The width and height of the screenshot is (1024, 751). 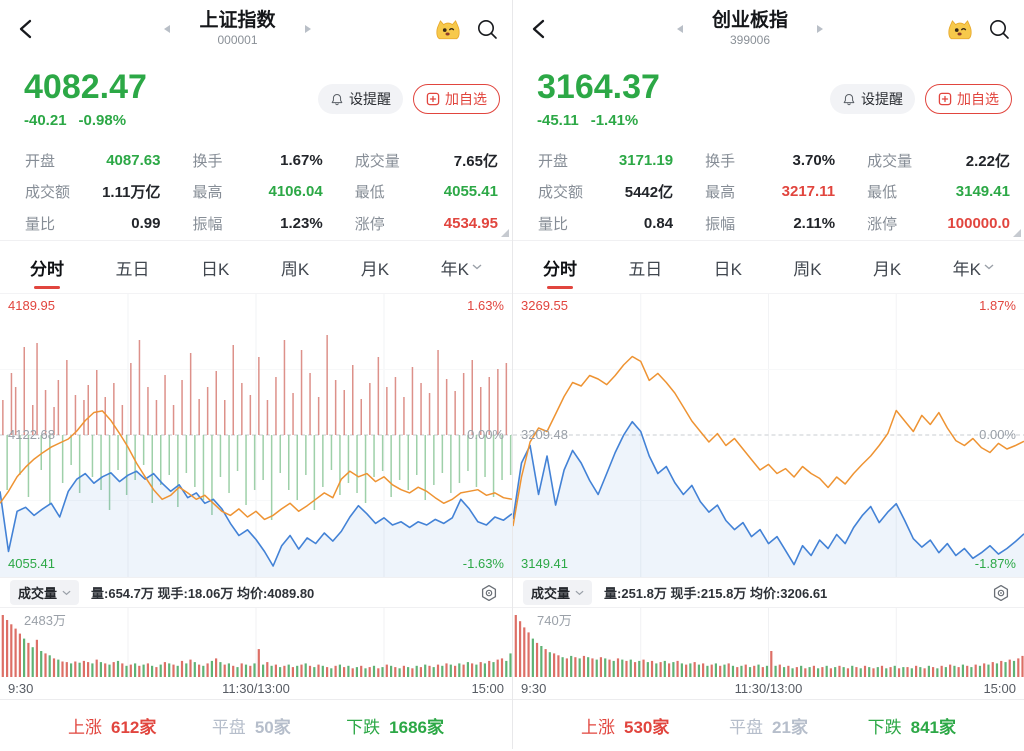 I want to click on volume-max-label: 2483万, so click(x=45, y=620).